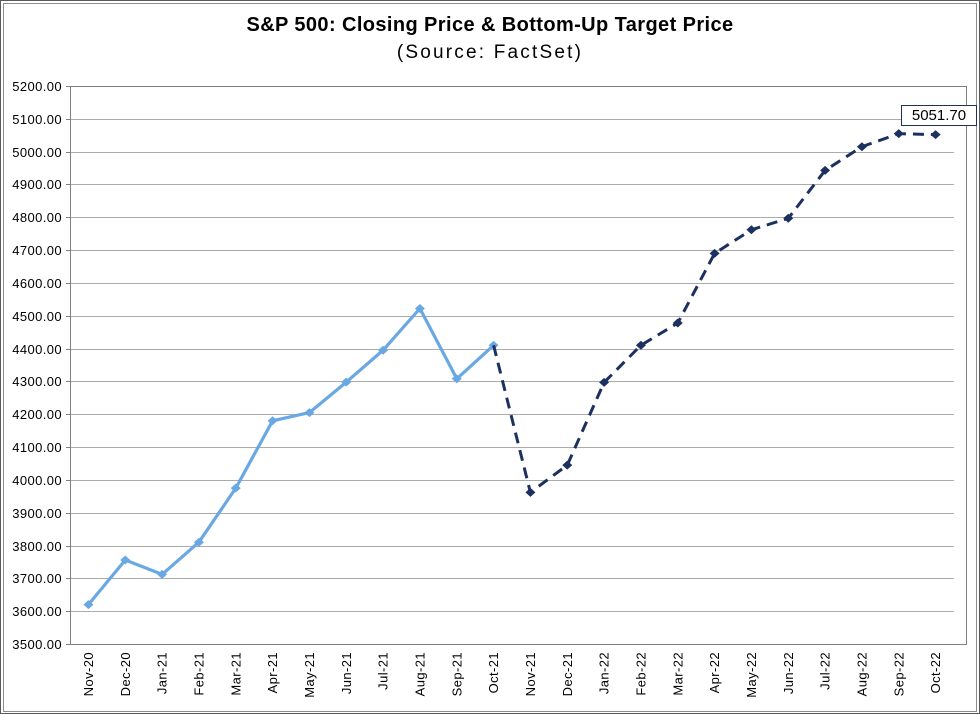 This screenshot has height=714, width=980. What do you see at coordinates (493, 672) in the screenshot?
I see `x-axis-label: Oct-21` at bounding box center [493, 672].